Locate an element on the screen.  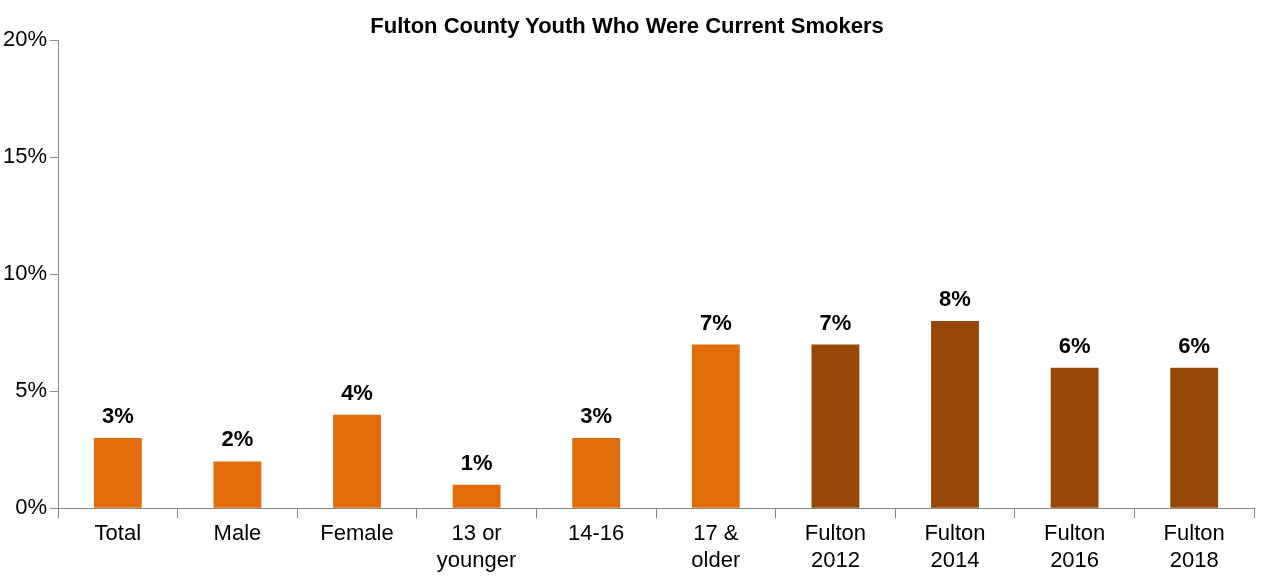
y-tick-label: 5% is located at coordinates (31, 390).